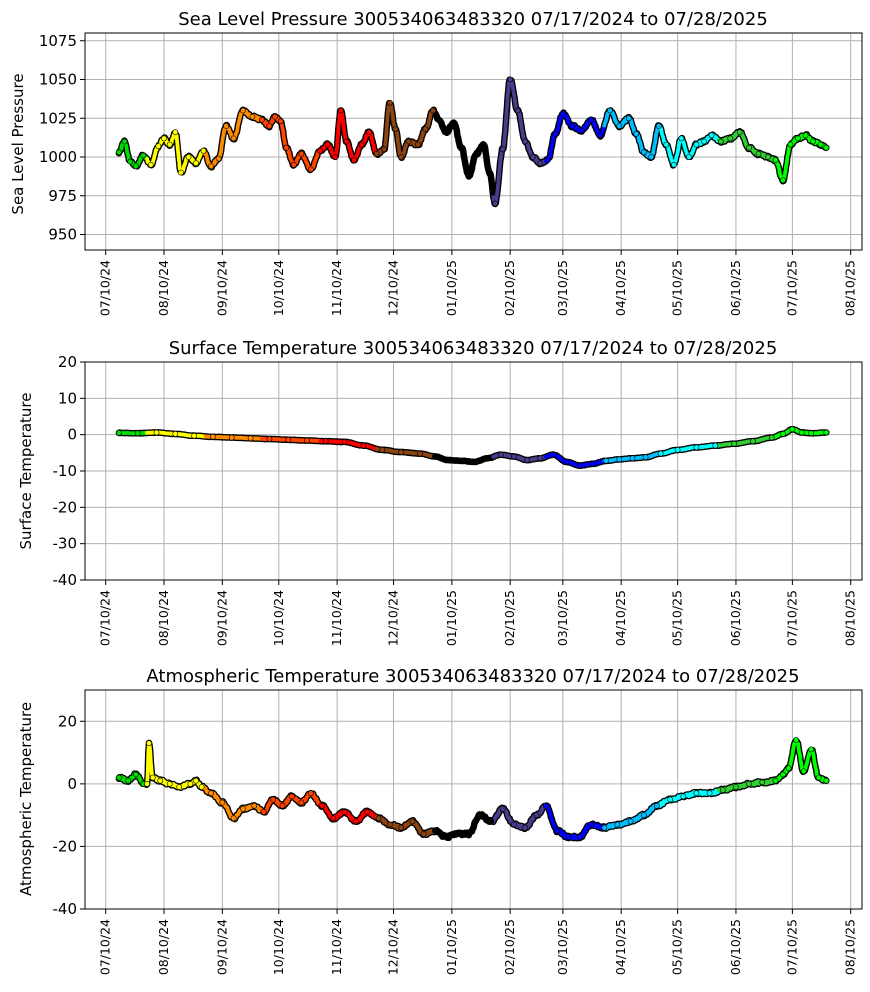 The height and width of the screenshot is (992, 870). What do you see at coordinates (18, 143) in the screenshot?
I see `sea-level-pressure-ylabel: Sea Level Pressure` at bounding box center [18, 143].